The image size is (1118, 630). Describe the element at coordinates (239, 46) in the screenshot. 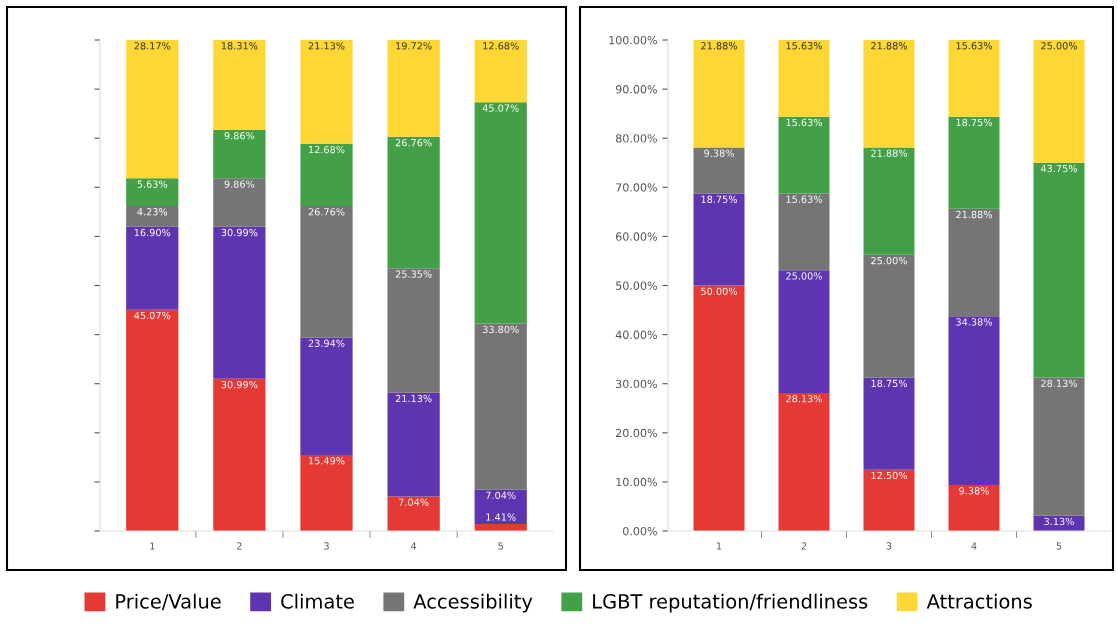

I see `data-label: 18.31%` at that location.